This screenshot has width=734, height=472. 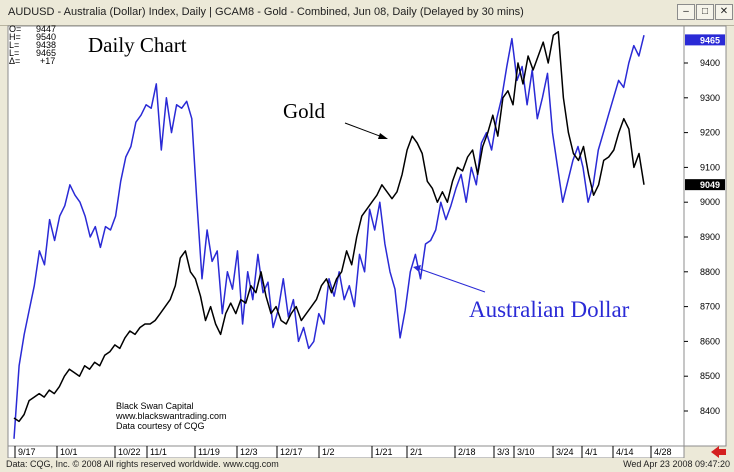 I want to click on x-tick-label: 2/18, so click(x=467, y=452).